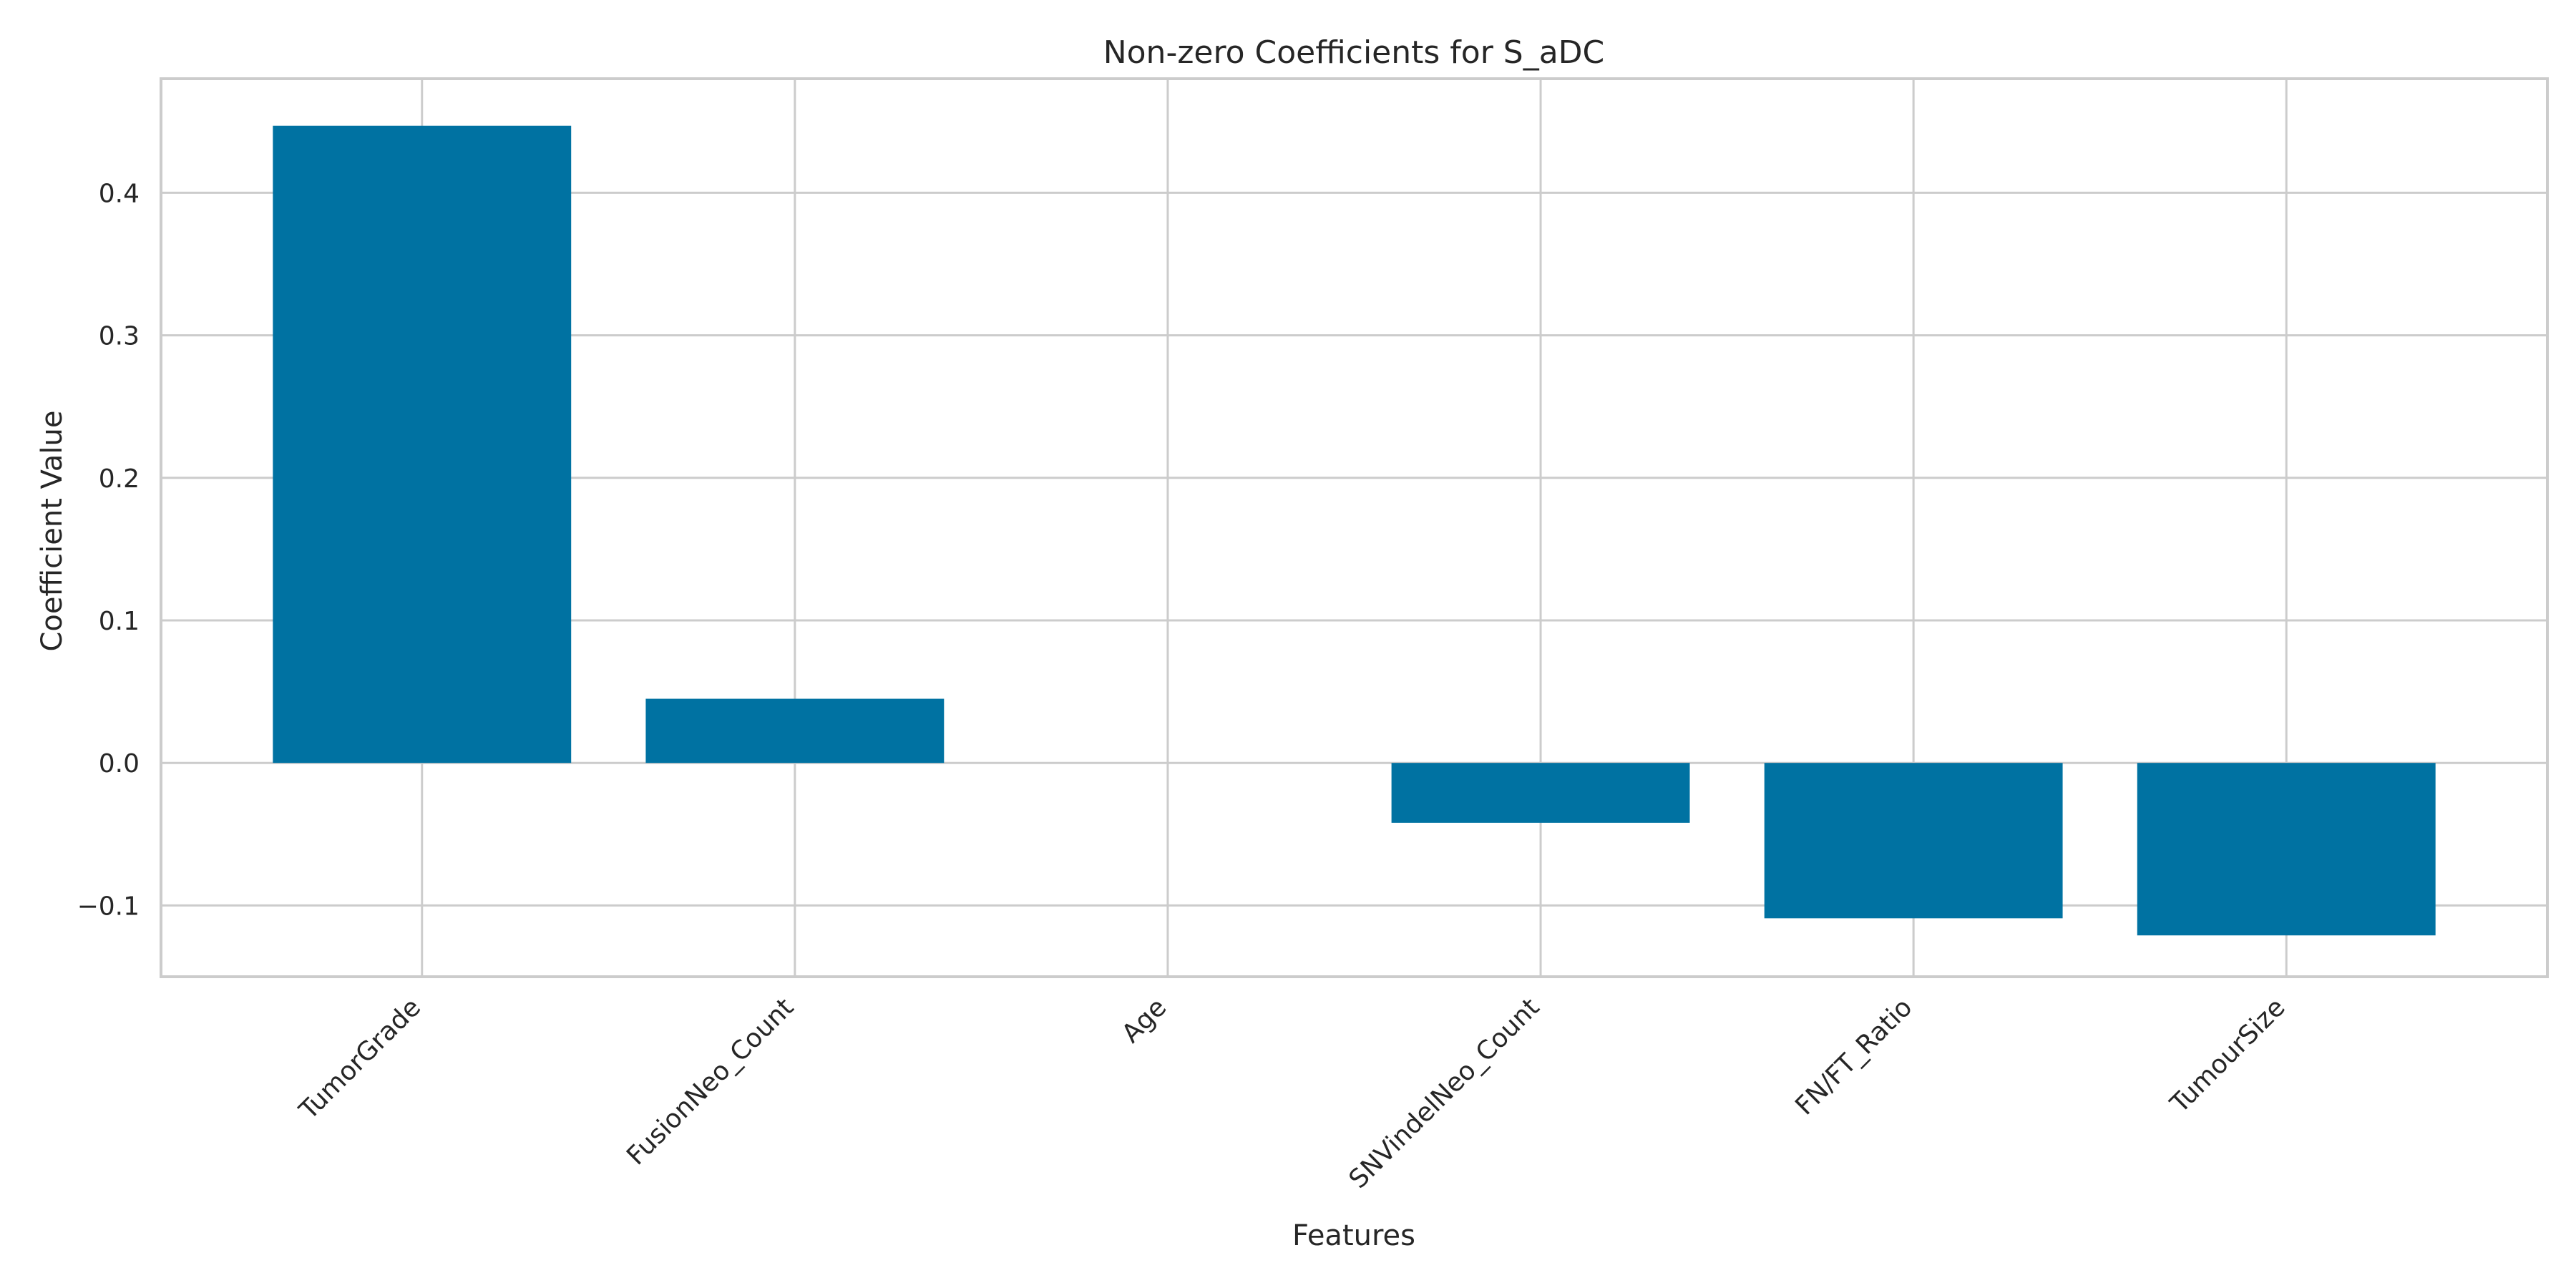 The height and width of the screenshot is (1288, 2576). What do you see at coordinates (108, 906) in the screenshot?
I see `y-tick-label: −0.1` at bounding box center [108, 906].